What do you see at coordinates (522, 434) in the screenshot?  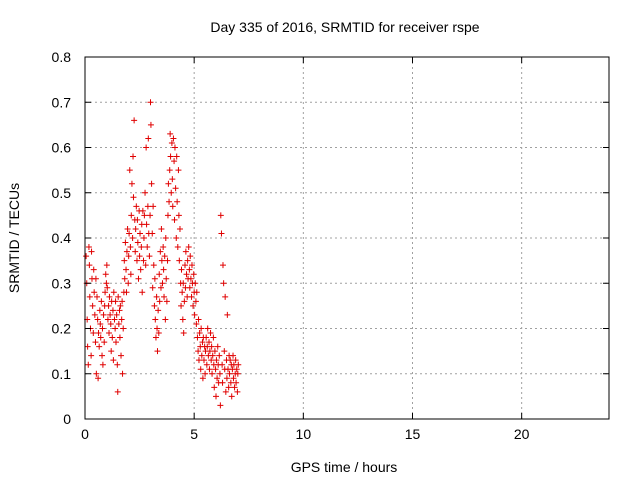 I see `x-tick-label: 20` at bounding box center [522, 434].